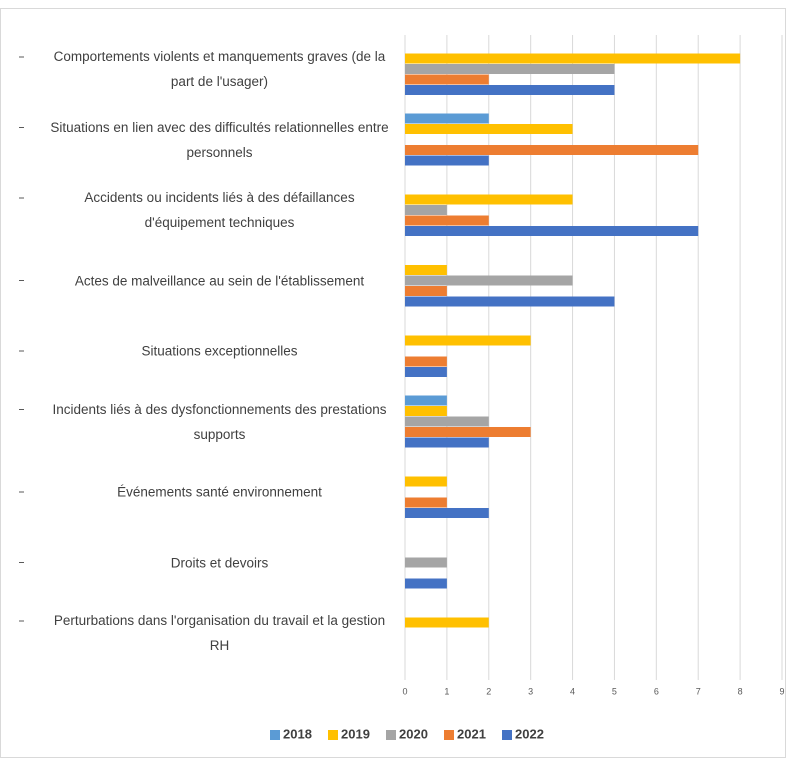  What do you see at coordinates (297, 733) in the screenshot?
I see `legend-label: 2018` at bounding box center [297, 733].